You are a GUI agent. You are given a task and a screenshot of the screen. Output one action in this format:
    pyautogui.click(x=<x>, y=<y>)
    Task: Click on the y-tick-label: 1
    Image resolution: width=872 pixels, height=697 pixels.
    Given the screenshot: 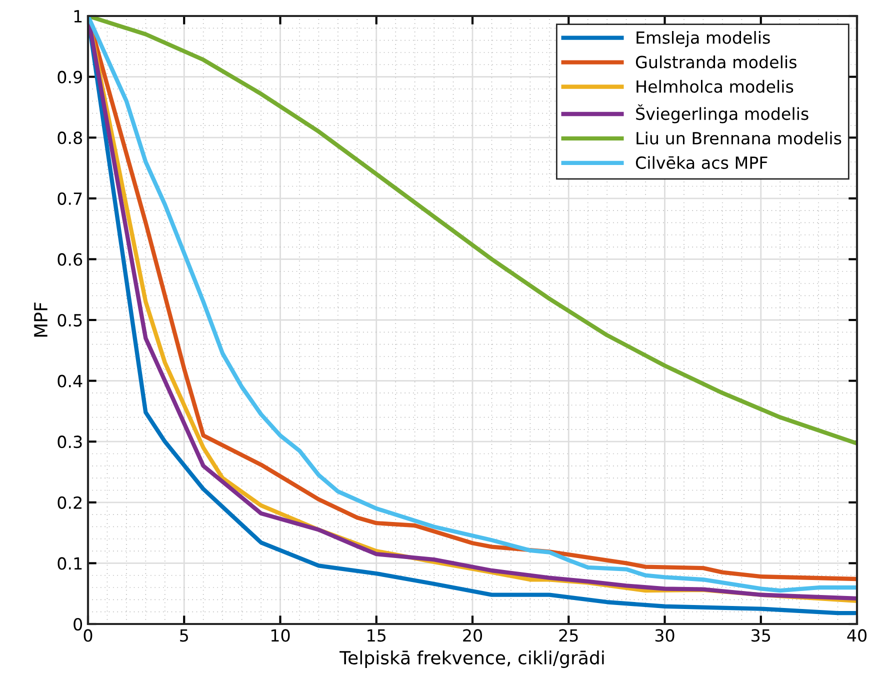 What is the action you would take?
    pyautogui.click(x=78, y=16)
    